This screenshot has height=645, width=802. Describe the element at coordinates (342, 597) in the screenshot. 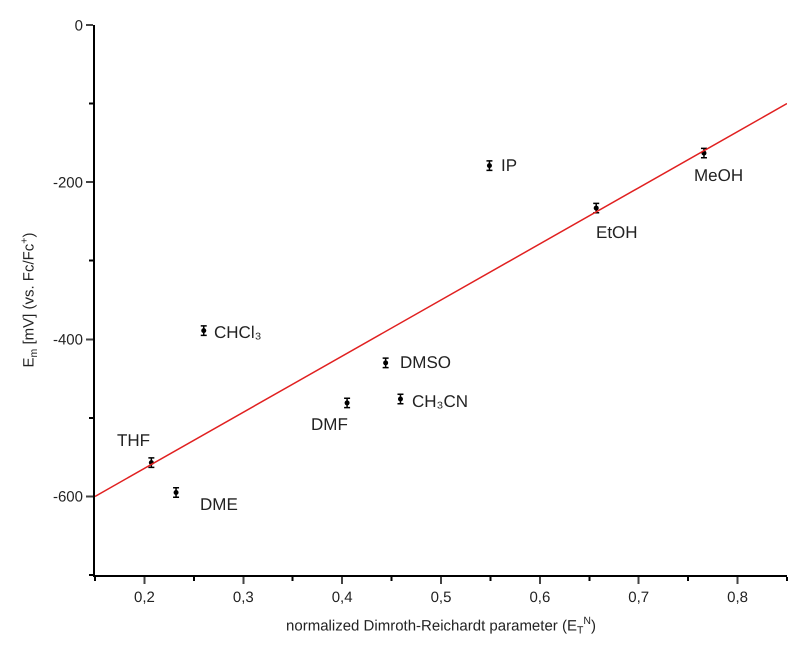

I see `x-tick-label: 0,4` at that location.